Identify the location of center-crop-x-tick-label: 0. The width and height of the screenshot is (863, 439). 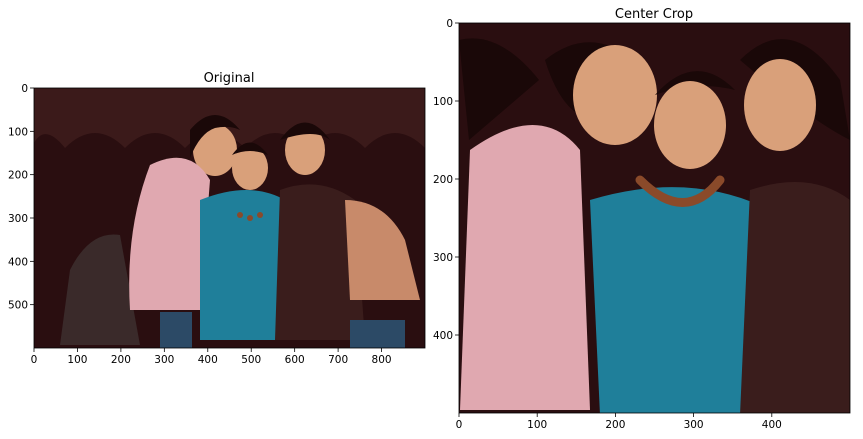
(459, 425).